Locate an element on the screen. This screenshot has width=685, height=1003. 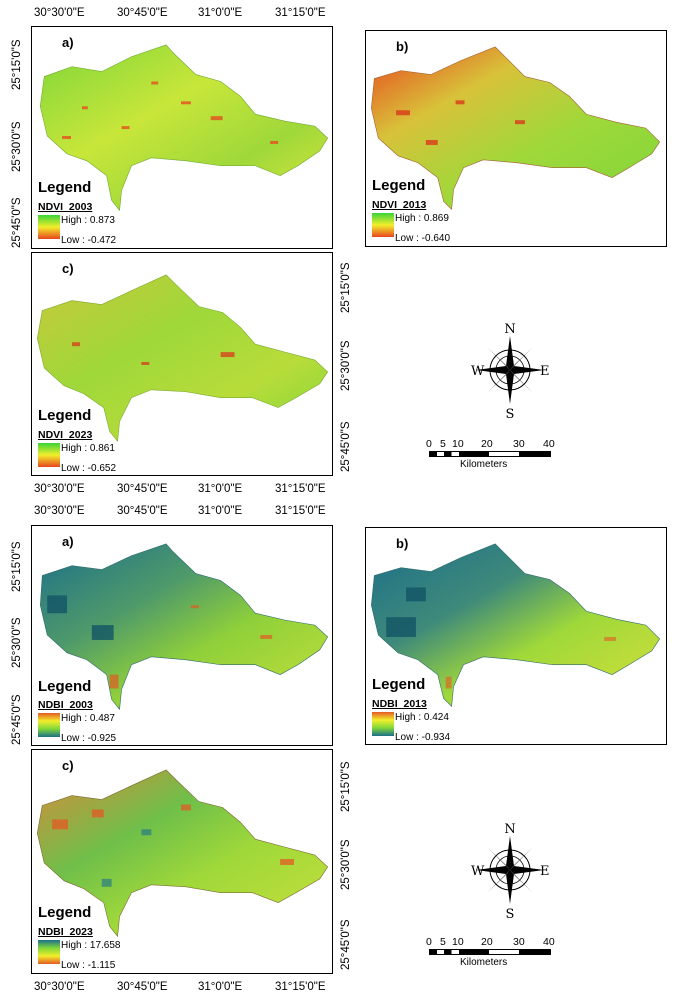
legend-layer-name: NDBI_2003 is located at coordinates (65, 705).